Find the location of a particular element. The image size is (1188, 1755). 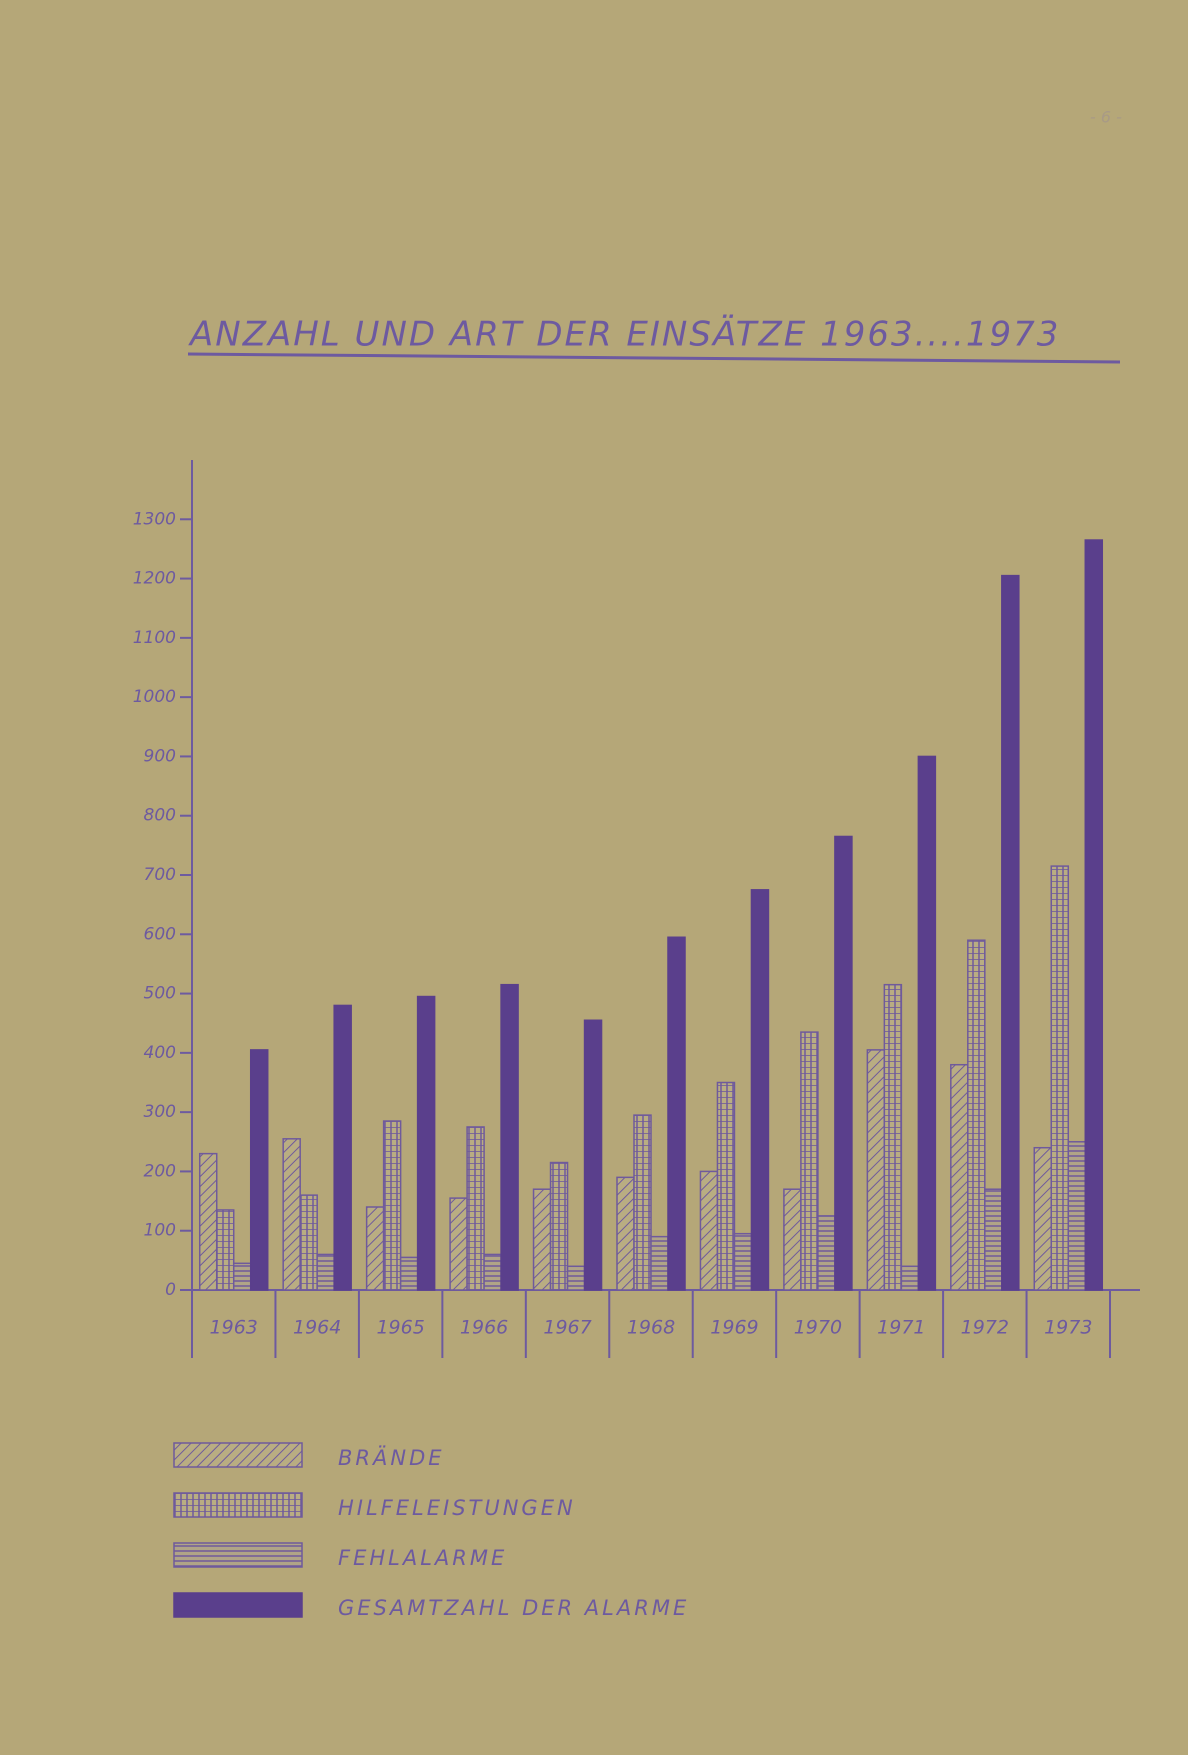

x-tick-label: 1966 is located at coordinates (484, 1328).